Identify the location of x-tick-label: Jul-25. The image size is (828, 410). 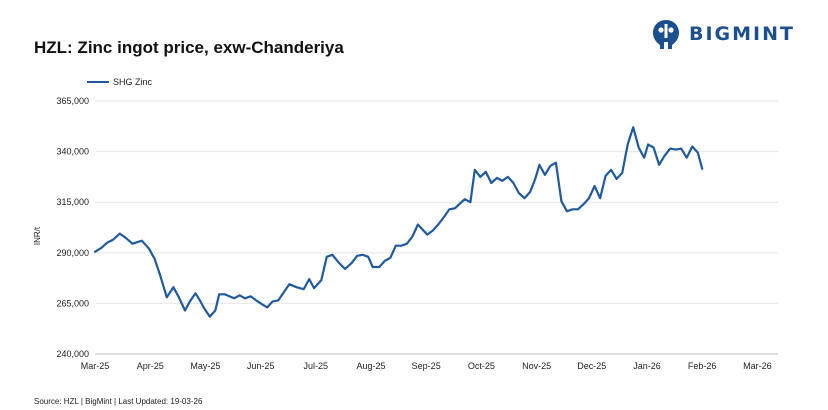
(316, 366).